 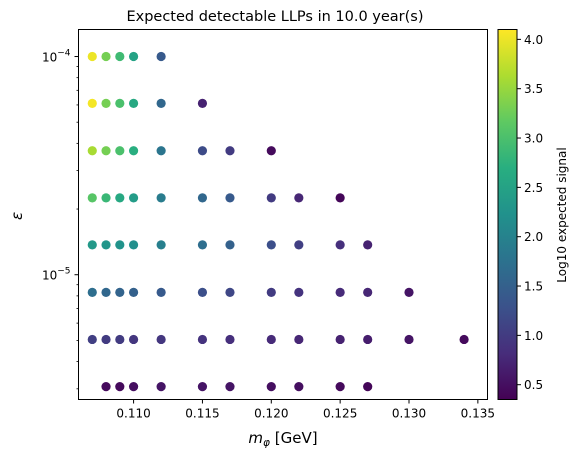 What do you see at coordinates (533, 40) in the screenshot?
I see `colorbar-tick-label-7: 4.0` at bounding box center [533, 40].